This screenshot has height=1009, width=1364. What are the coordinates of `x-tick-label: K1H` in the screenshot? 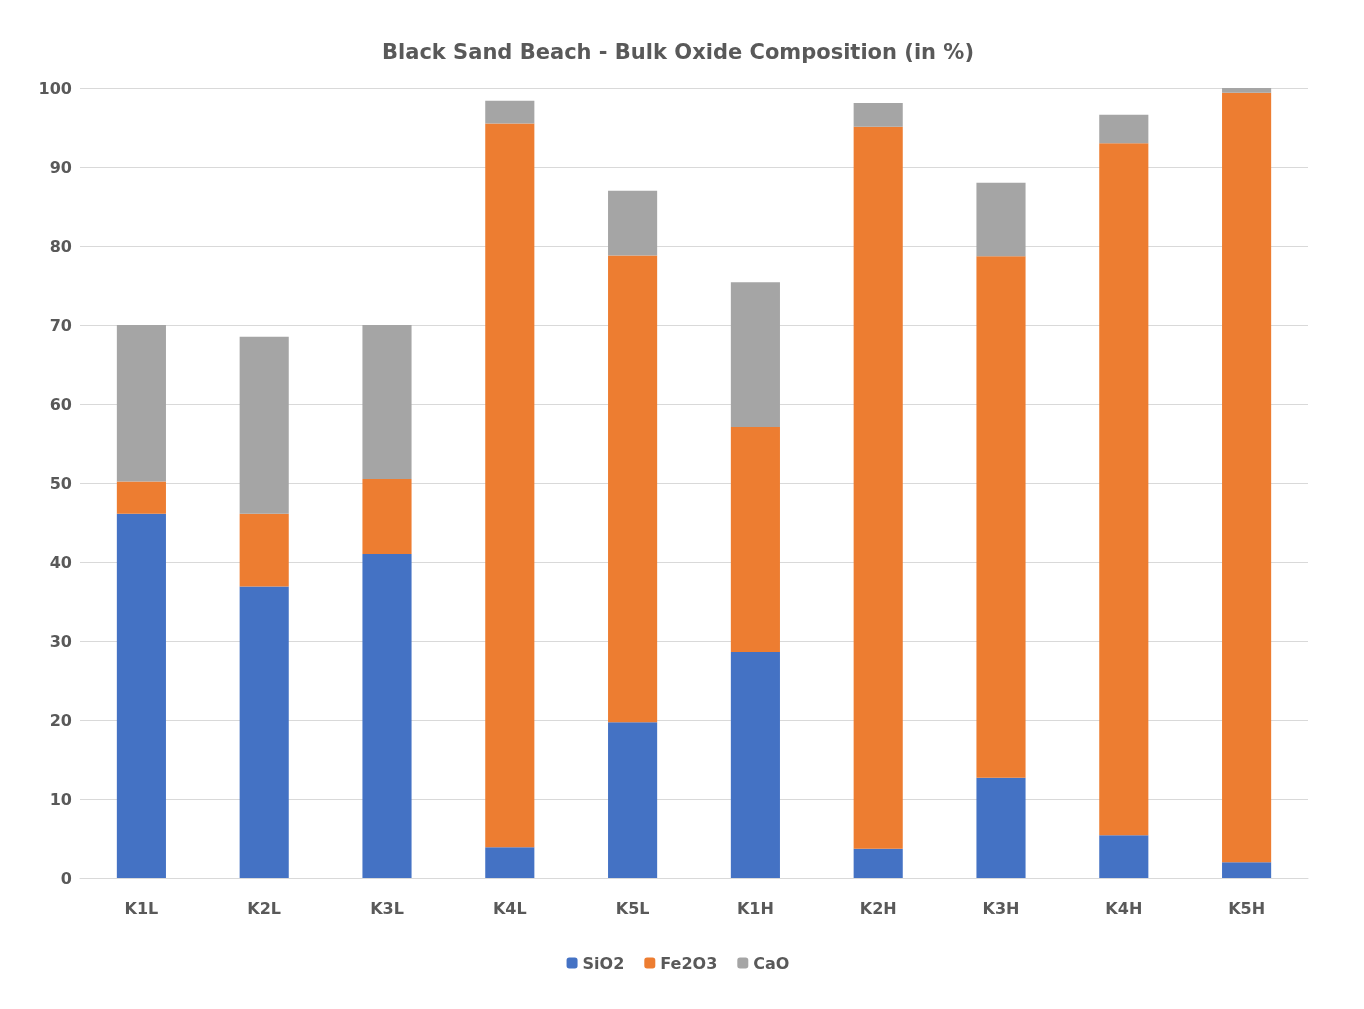 It's located at (755, 908).